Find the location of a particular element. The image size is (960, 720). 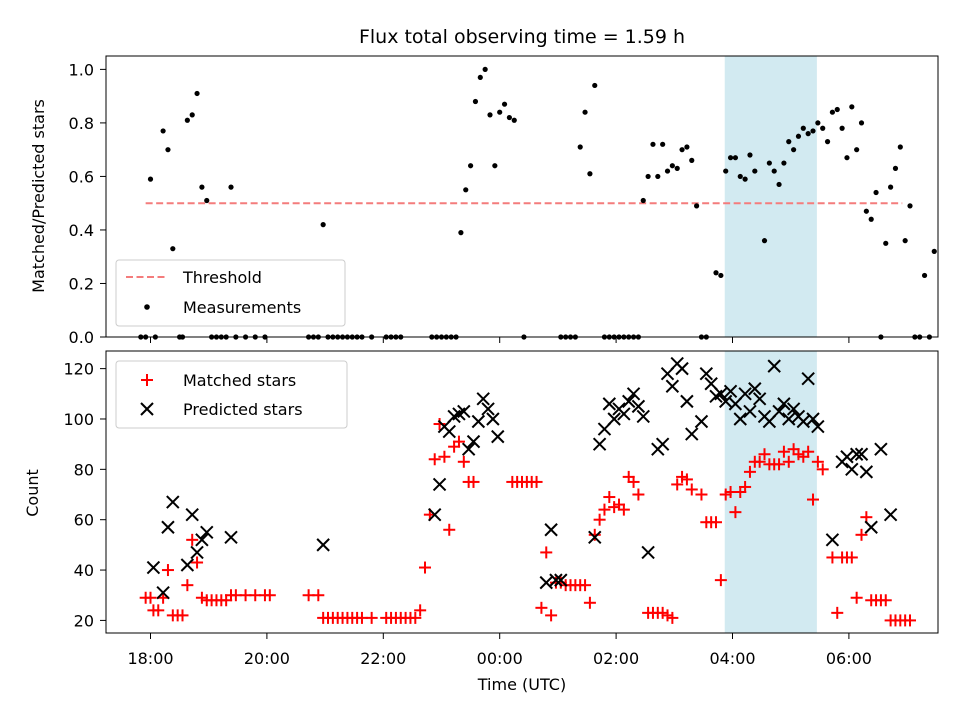

top-y-tick-label: 0.2 is located at coordinates (81, 283).